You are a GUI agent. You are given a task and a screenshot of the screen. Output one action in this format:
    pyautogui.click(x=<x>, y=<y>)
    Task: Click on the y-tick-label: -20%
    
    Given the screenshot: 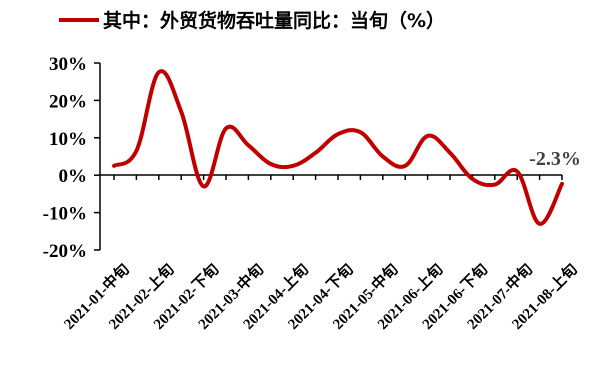 What is the action you would take?
    pyautogui.click(x=65, y=251)
    